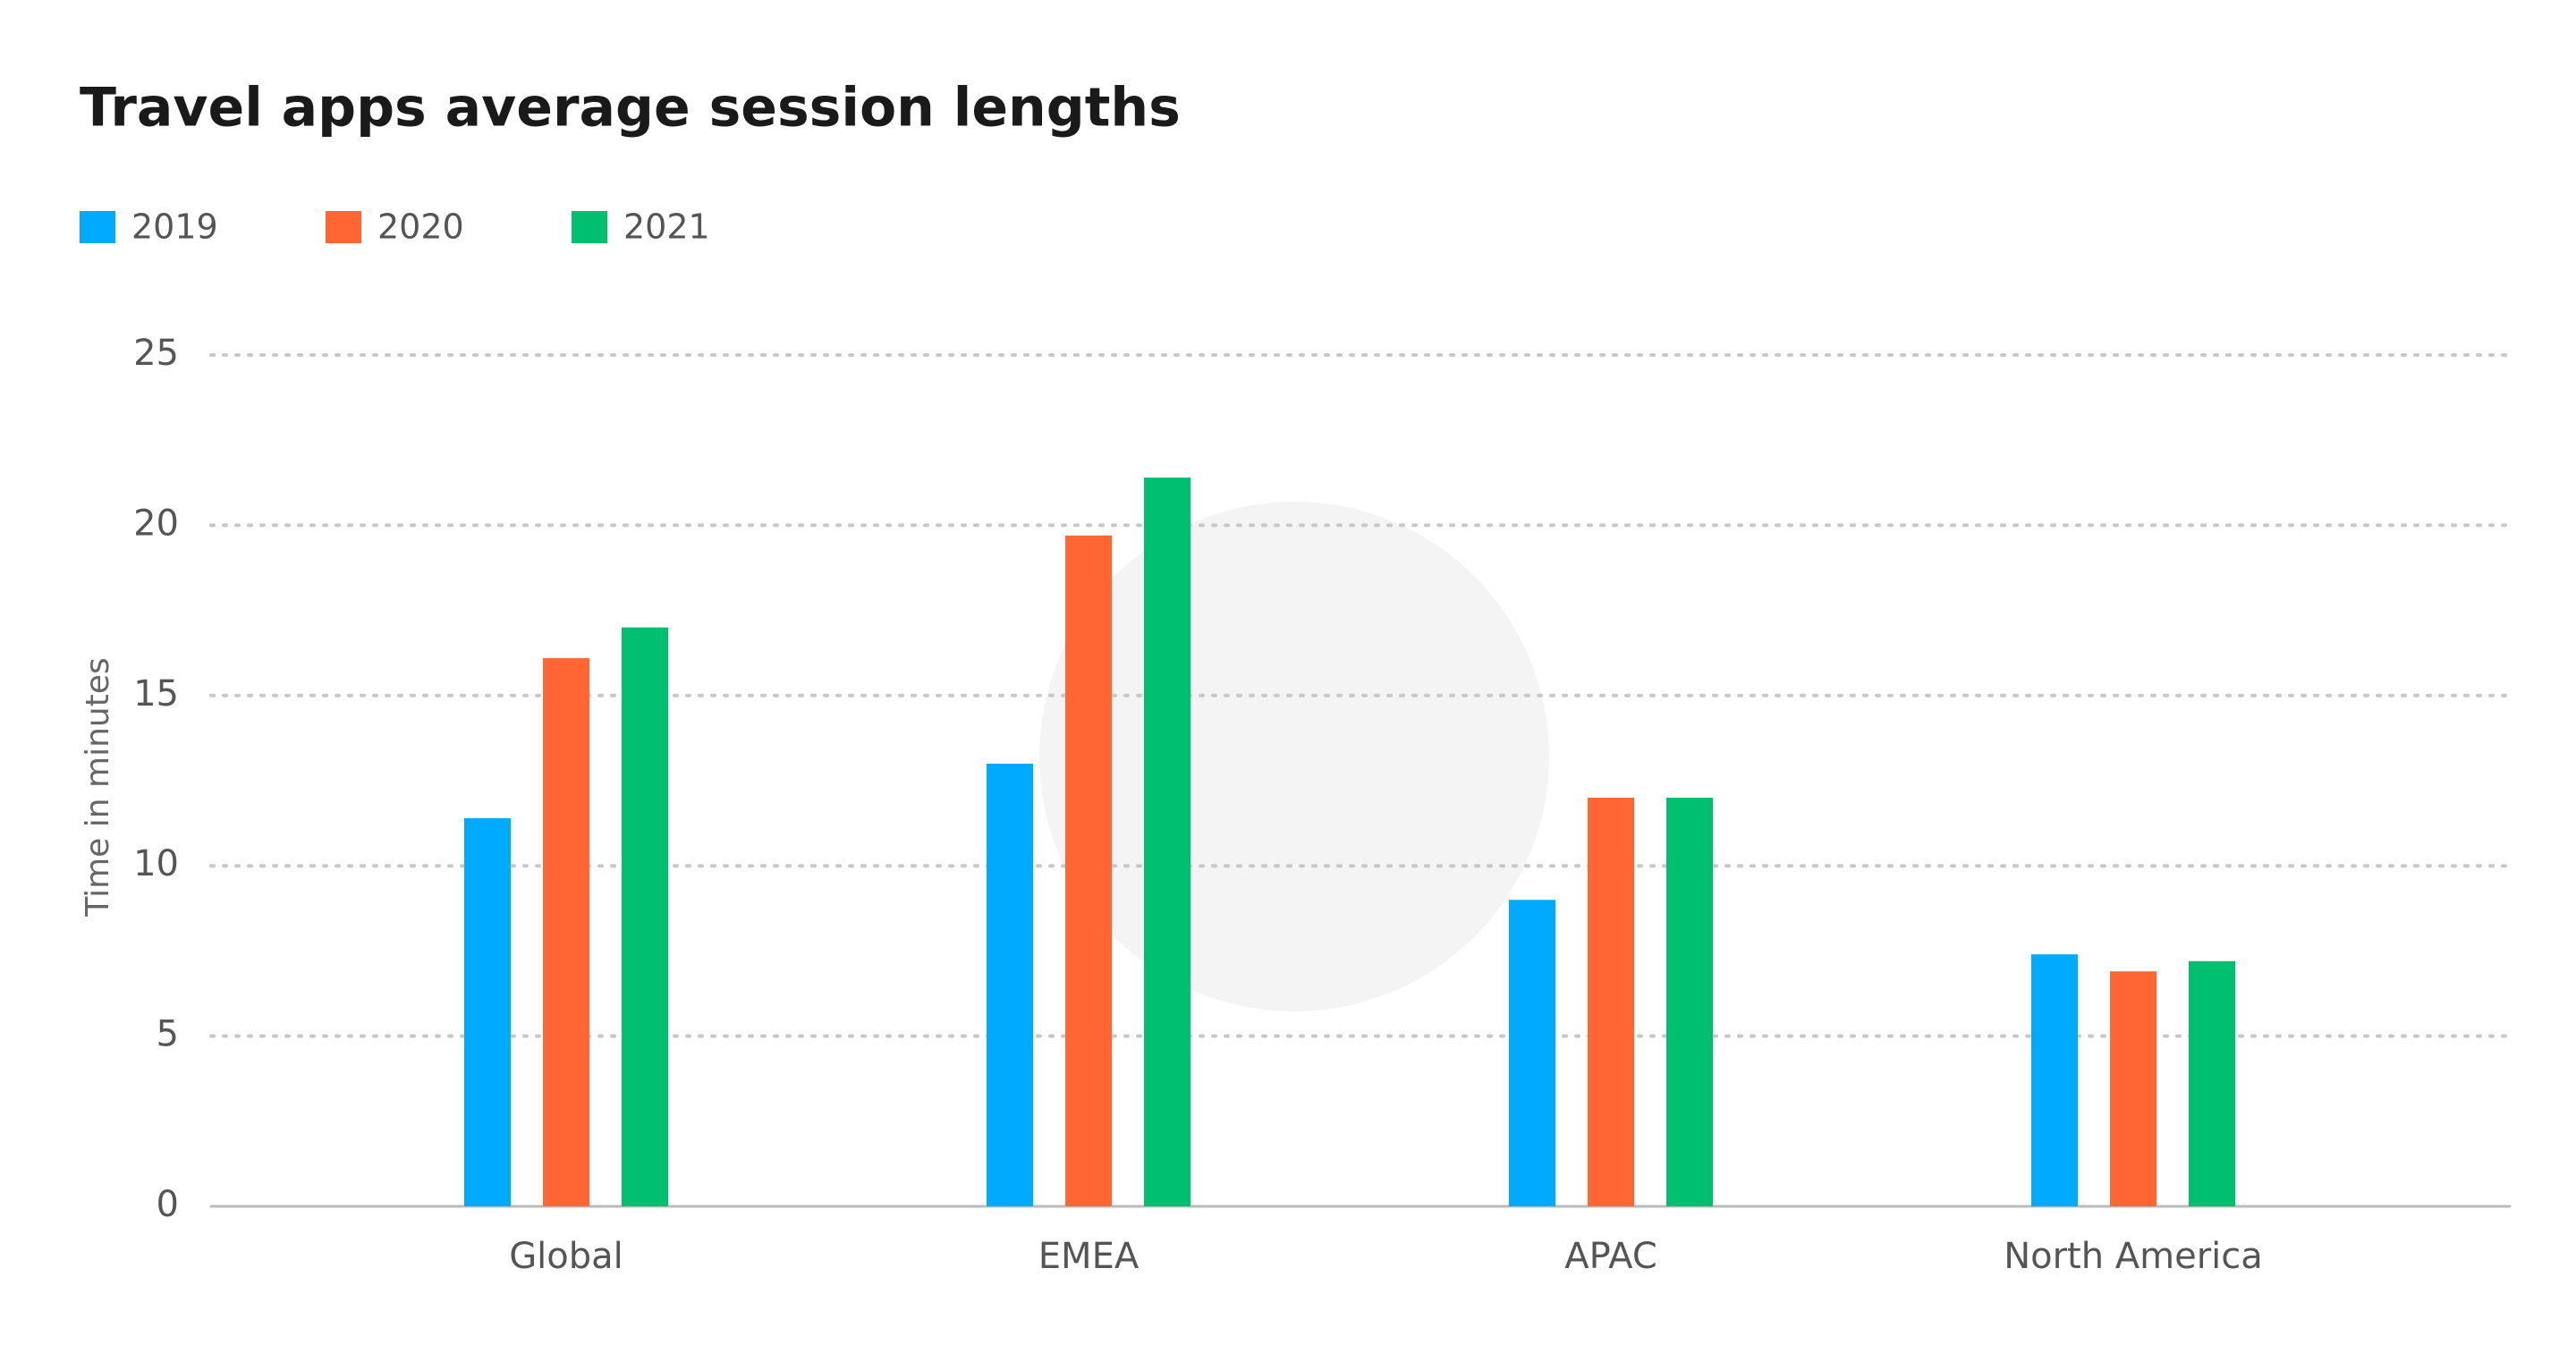 The height and width of the screenshot is (1353, 2576). I want to click on y-axis-label: Time in minutes, so click(98, 787).